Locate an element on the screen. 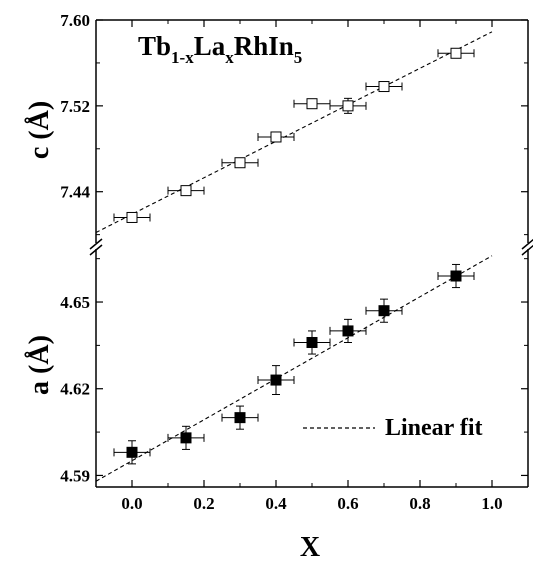  y-tick-label-c: 7.52 is located at coordinates (75, 106).